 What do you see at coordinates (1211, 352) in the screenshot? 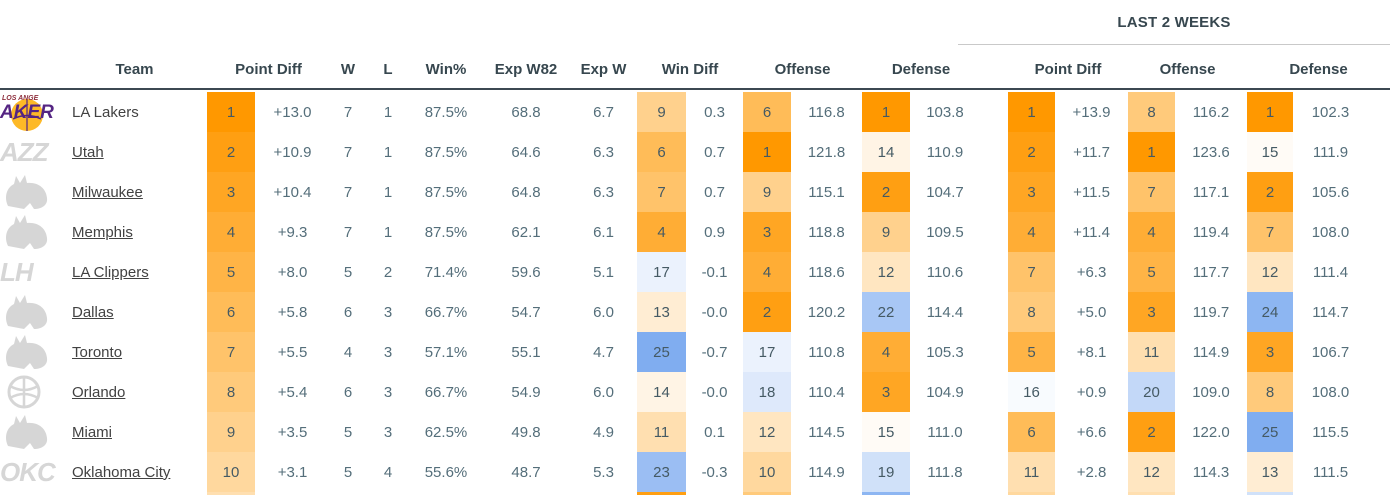
I see `l2w-offense-value: 114.9` at bounding box center [1211, 352].